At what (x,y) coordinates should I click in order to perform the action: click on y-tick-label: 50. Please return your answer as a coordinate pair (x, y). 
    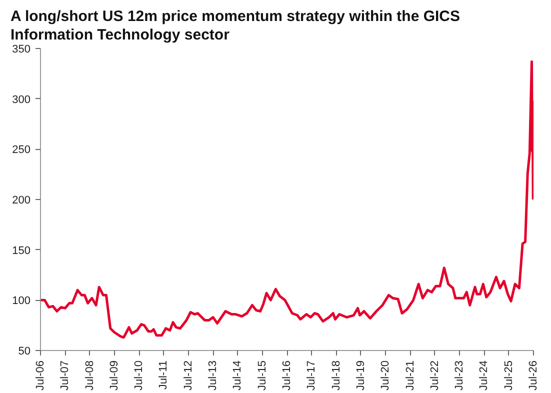
    Looking at the image, I should click on (24, 352).